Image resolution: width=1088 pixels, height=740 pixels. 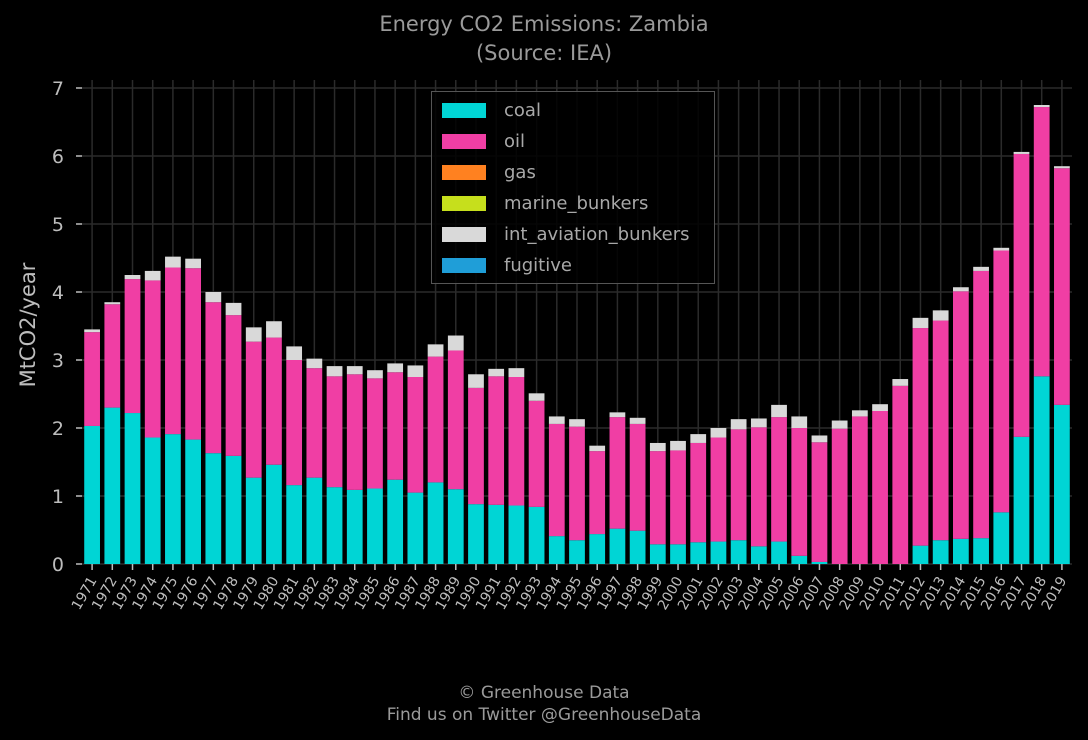 What do you see at coordinates (213, 378) in the screenshot?
I see `bar-oil-1977` at bounding box center [213, 378].